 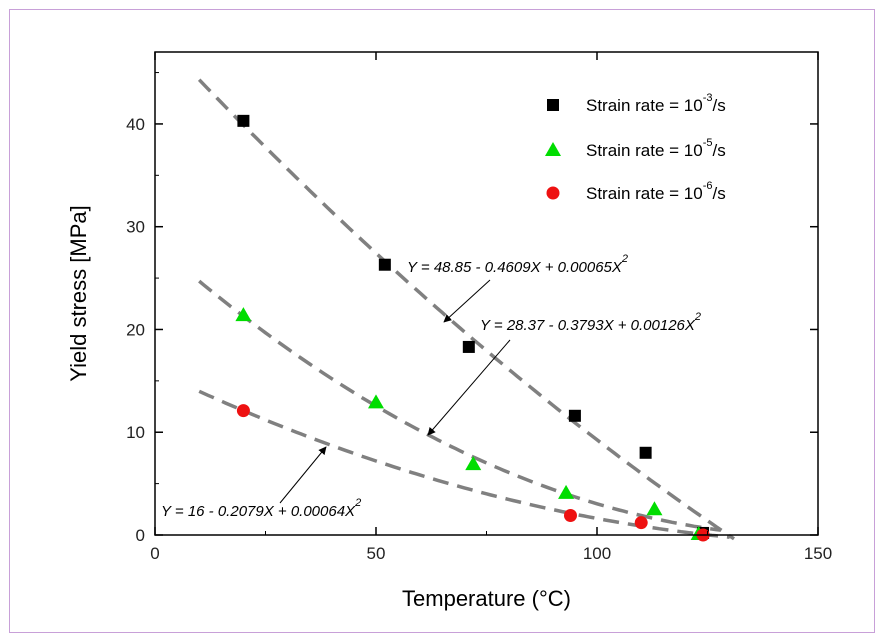 What do you see at coordinates (656, 103) in the screenshot?
I see `legend-label-1: Strain rate = 10-3/s` at bounding box center [656, 103].